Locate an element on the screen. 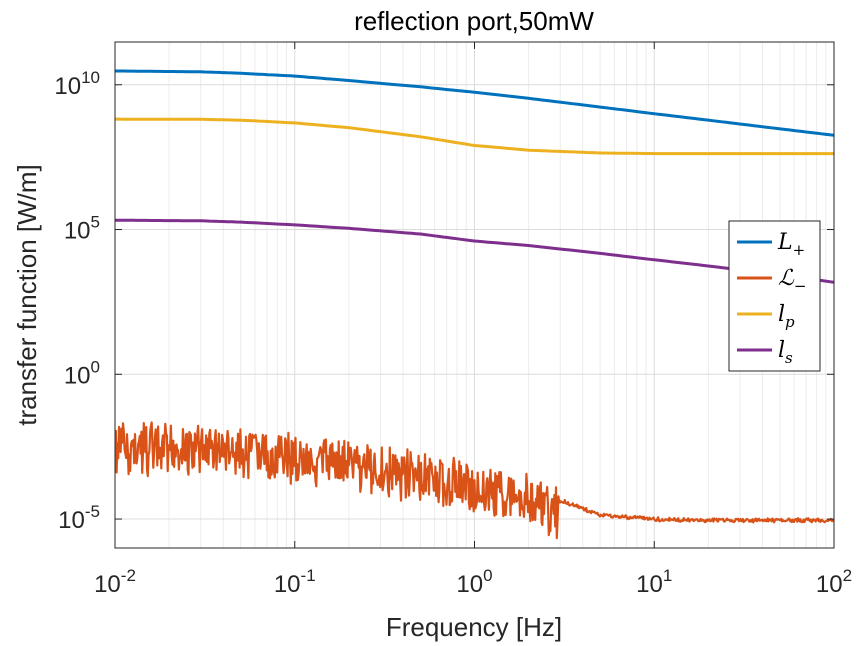 This screenshot has height=646, width=861. legend-label-3: ls is located at coordinates (785, 352).